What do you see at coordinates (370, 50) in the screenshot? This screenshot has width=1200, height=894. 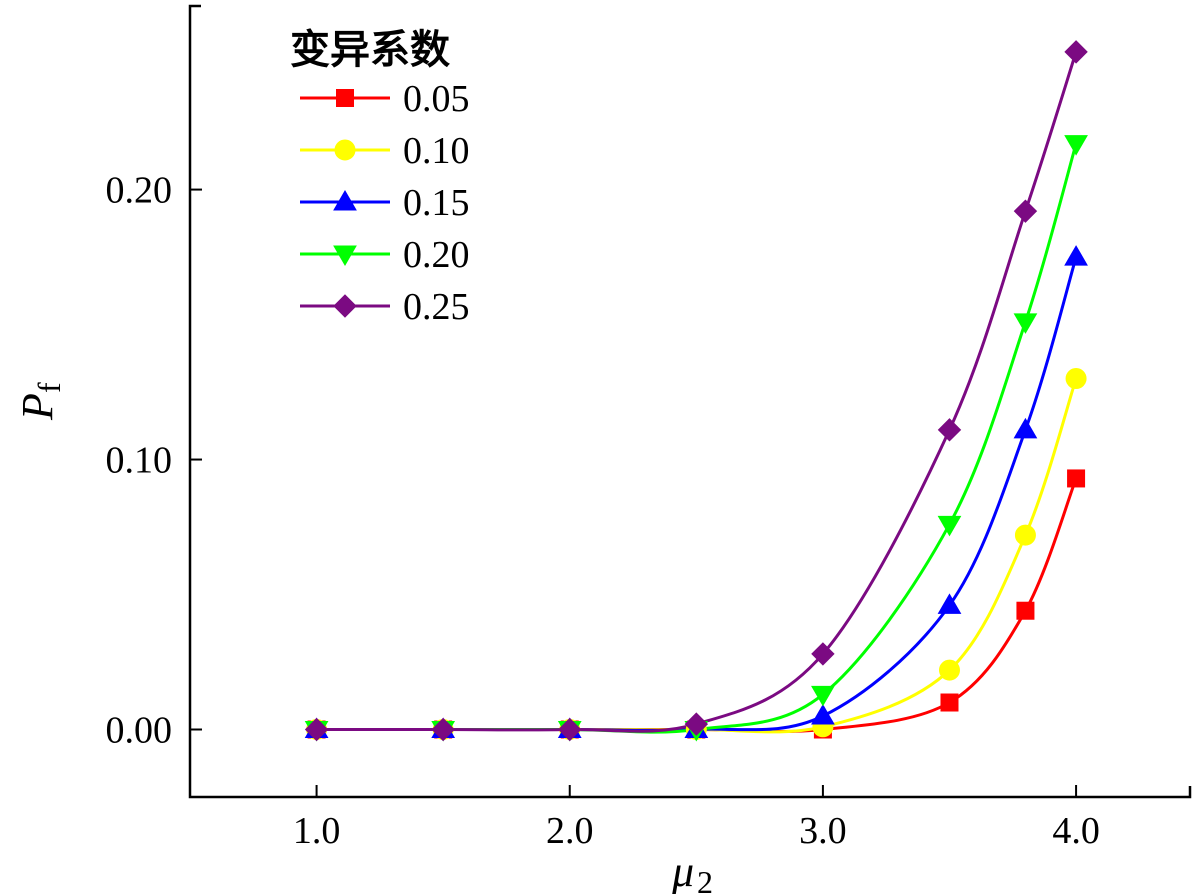 I see `legend-title: 变异系数` at bounding box center [370, 50].